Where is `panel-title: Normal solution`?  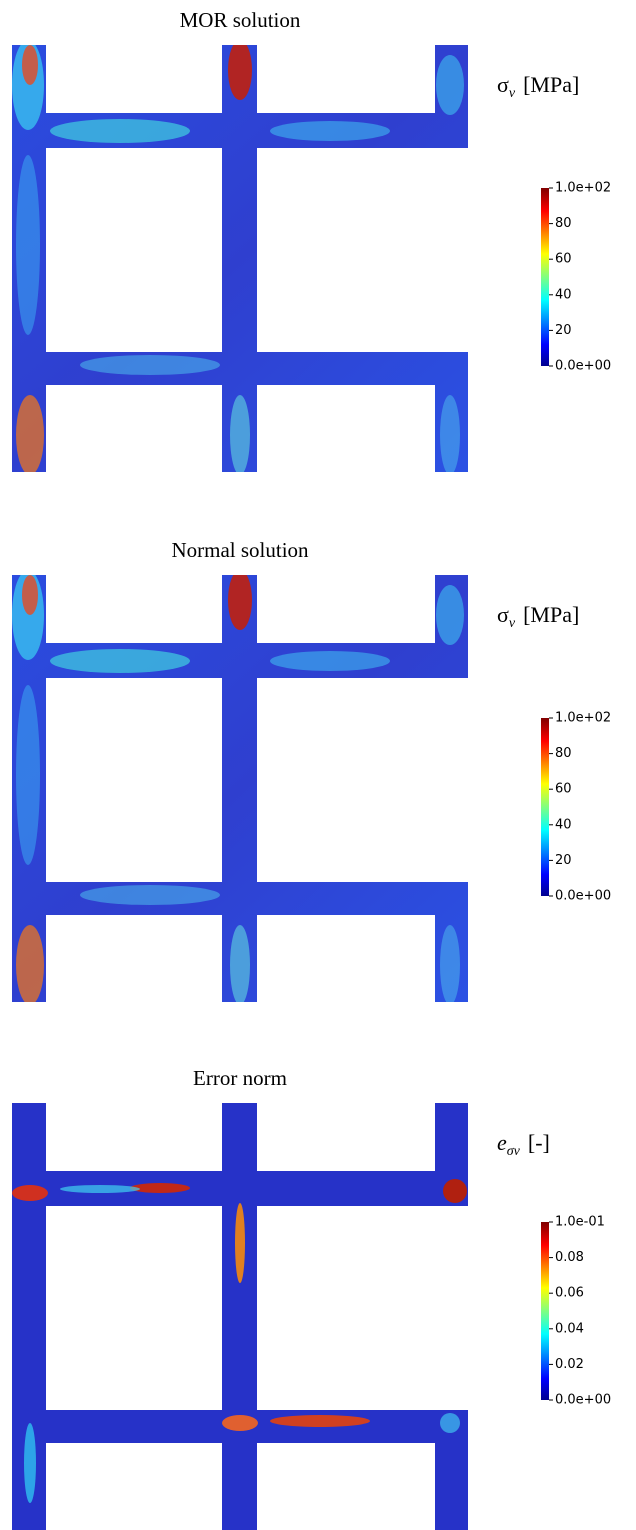
panel-title: Normal solution is located at coordinates (240, 550).